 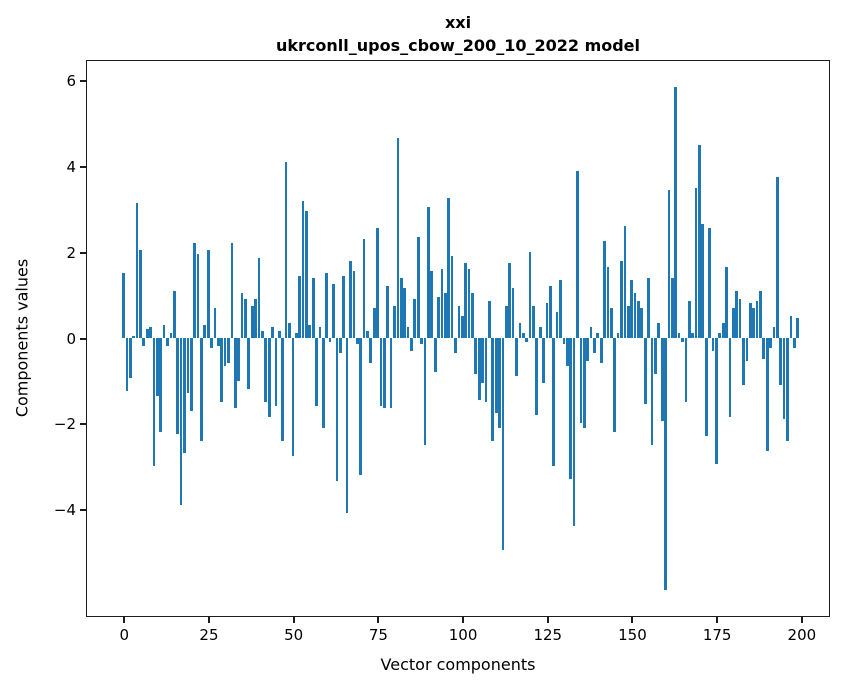 What do you see at coordinates (71, 252) in the screenshot?
I see `y-tick-label-2: 2` at bounding box center [71, 252].